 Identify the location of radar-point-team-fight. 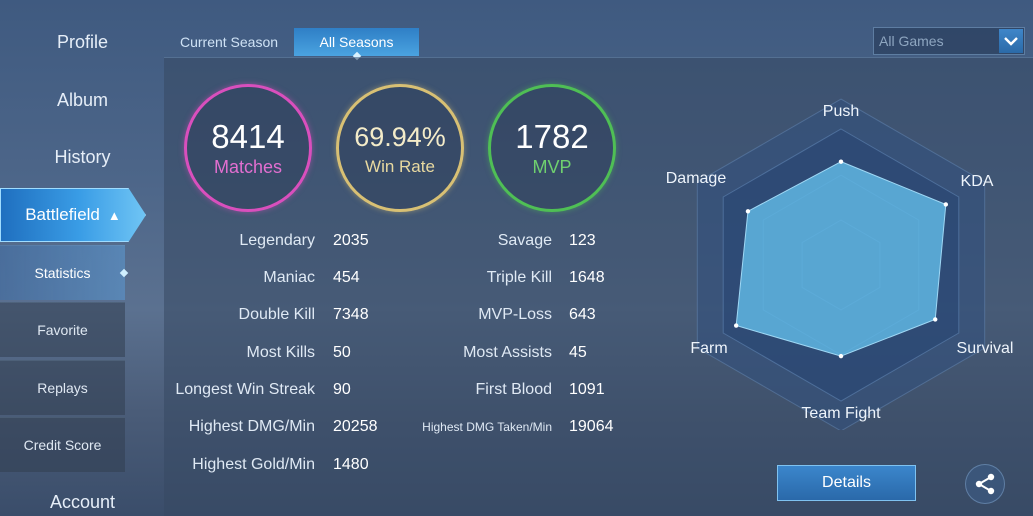
(841, 356).